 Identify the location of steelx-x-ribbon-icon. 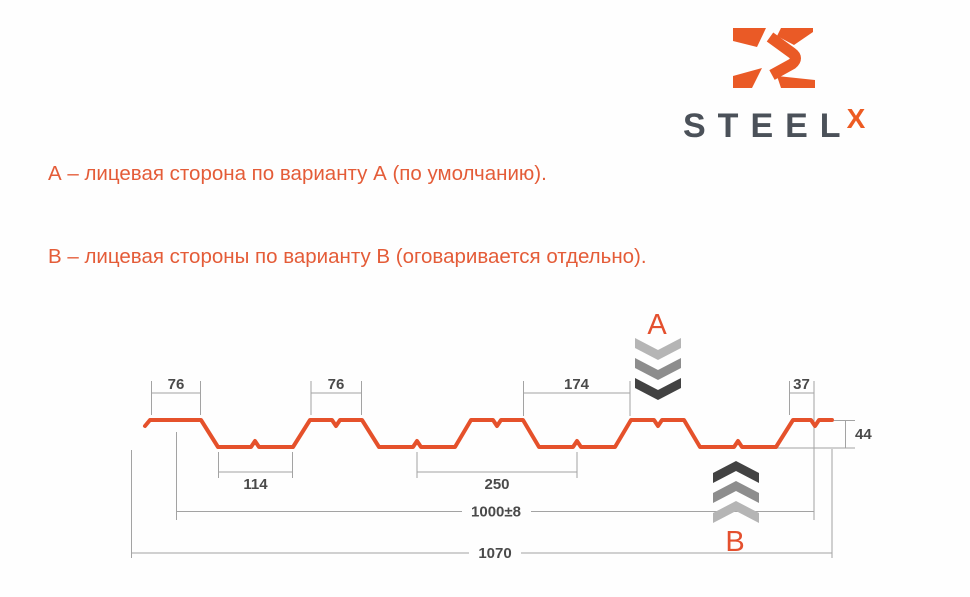
(774, 58).